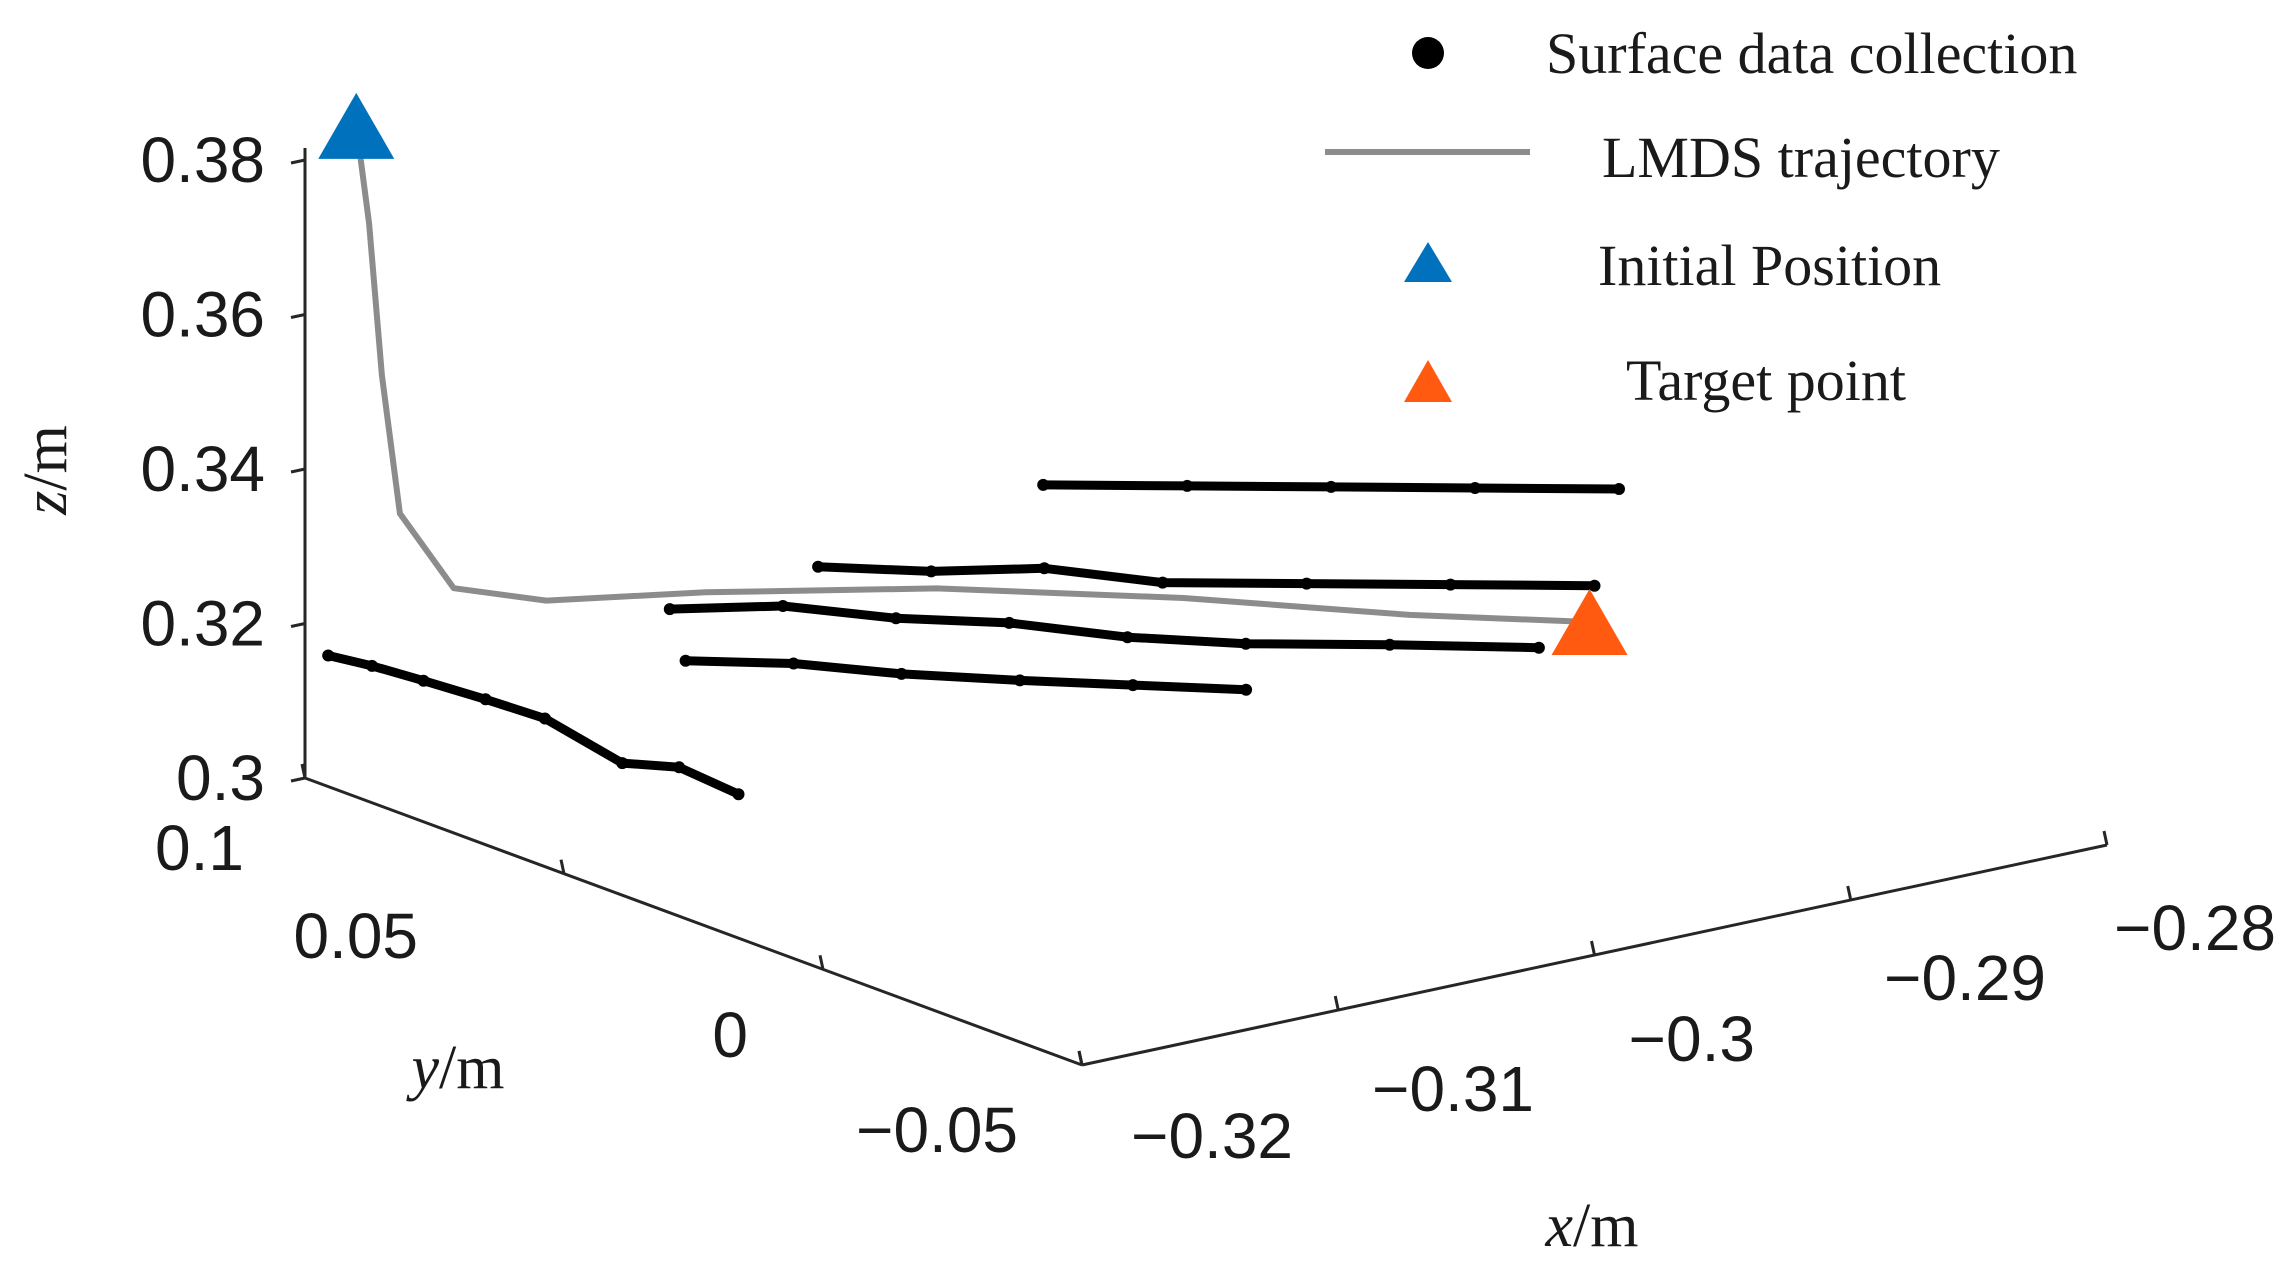 The width and height of the screenshot is (2284, 1273). What do you see at coordinates (1801, 157) in the screenshot?
I see `legend-label-lmds-trajectory: LMDS trajectory` at bounding box center [1801, 157].